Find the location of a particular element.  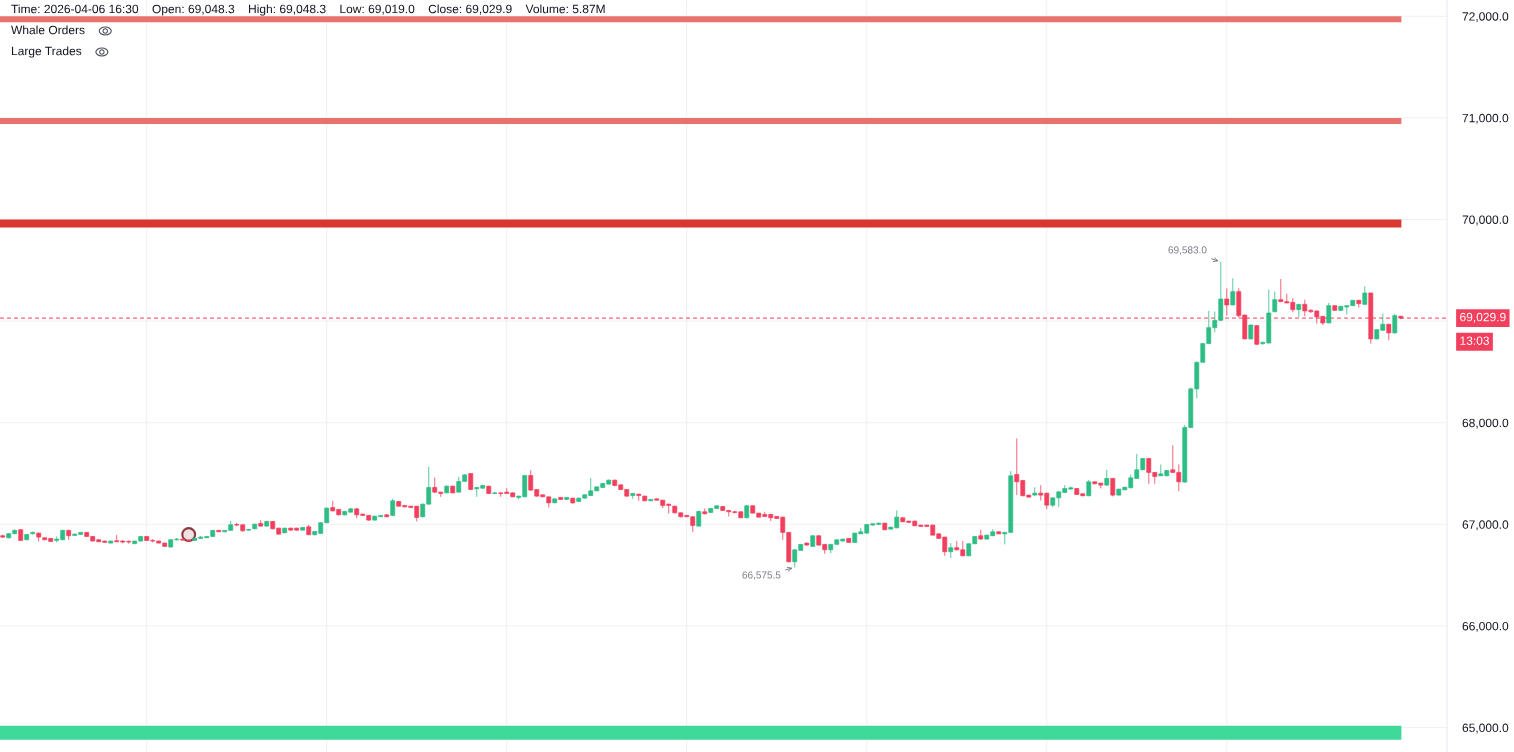

y-tick-label: 70,000.0 is located at coordinates (1485, 220).